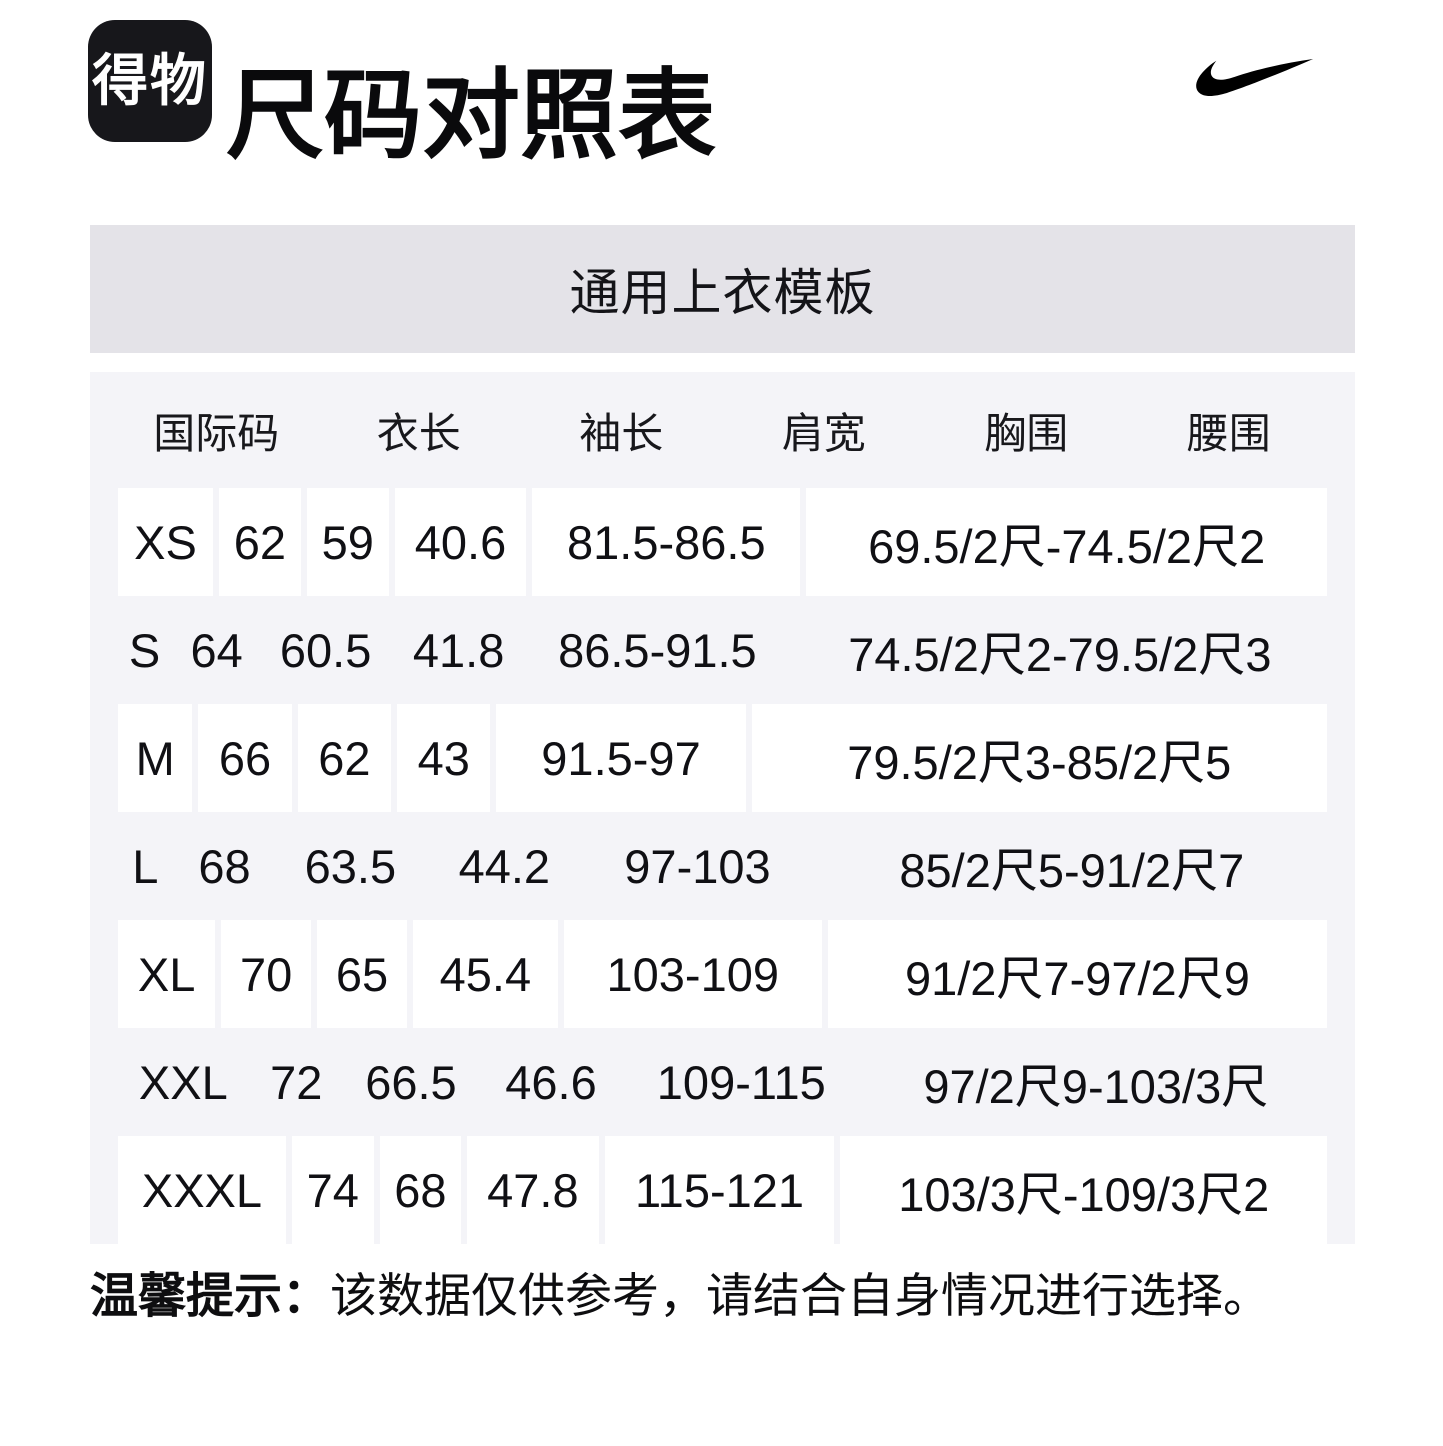  I want to click on table-row-xxl: XXL 72 66.5 46.6 109-115 97/2尺9-103/3尺, so click(722, 1082).